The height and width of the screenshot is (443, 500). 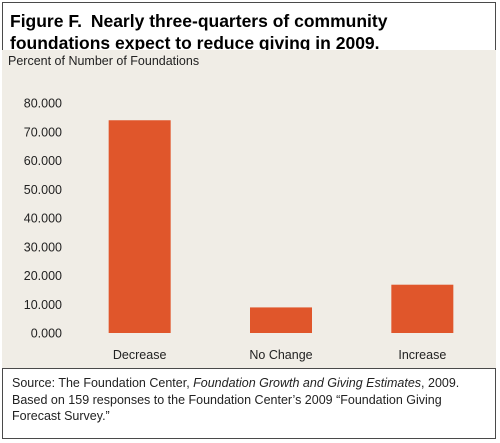 I want to click on y-axis-label: Percent of Number of Foundations, so click(x=103, y=61).